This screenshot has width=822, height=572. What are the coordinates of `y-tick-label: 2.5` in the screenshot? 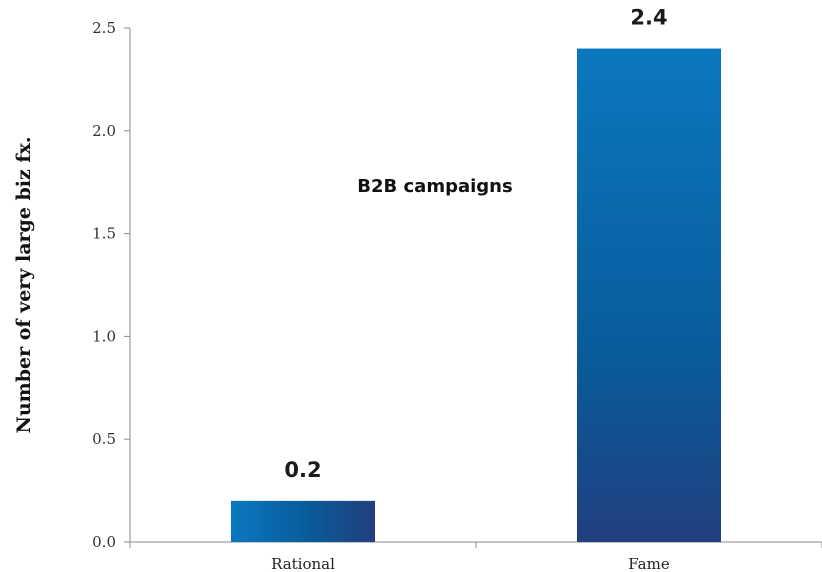 It's located at (104, 28).